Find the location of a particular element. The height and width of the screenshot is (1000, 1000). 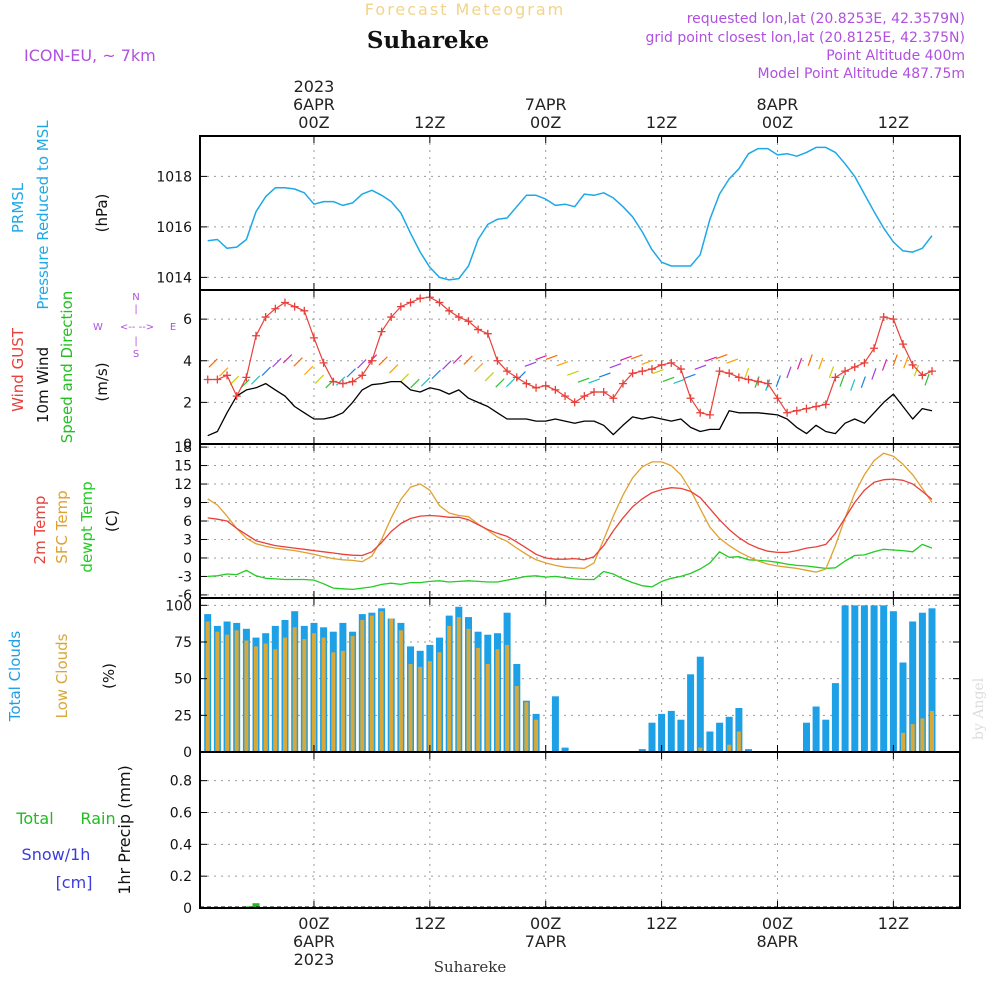

pressure-line is located at coordinates (570, 213).